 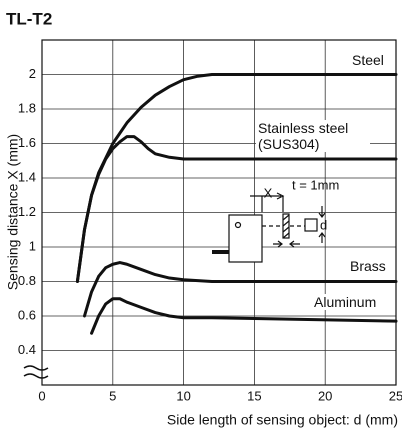 What do you see at coordinates (238, 225) in the screenshot?
I see `sensor-led` at bounding box center [238, 225].